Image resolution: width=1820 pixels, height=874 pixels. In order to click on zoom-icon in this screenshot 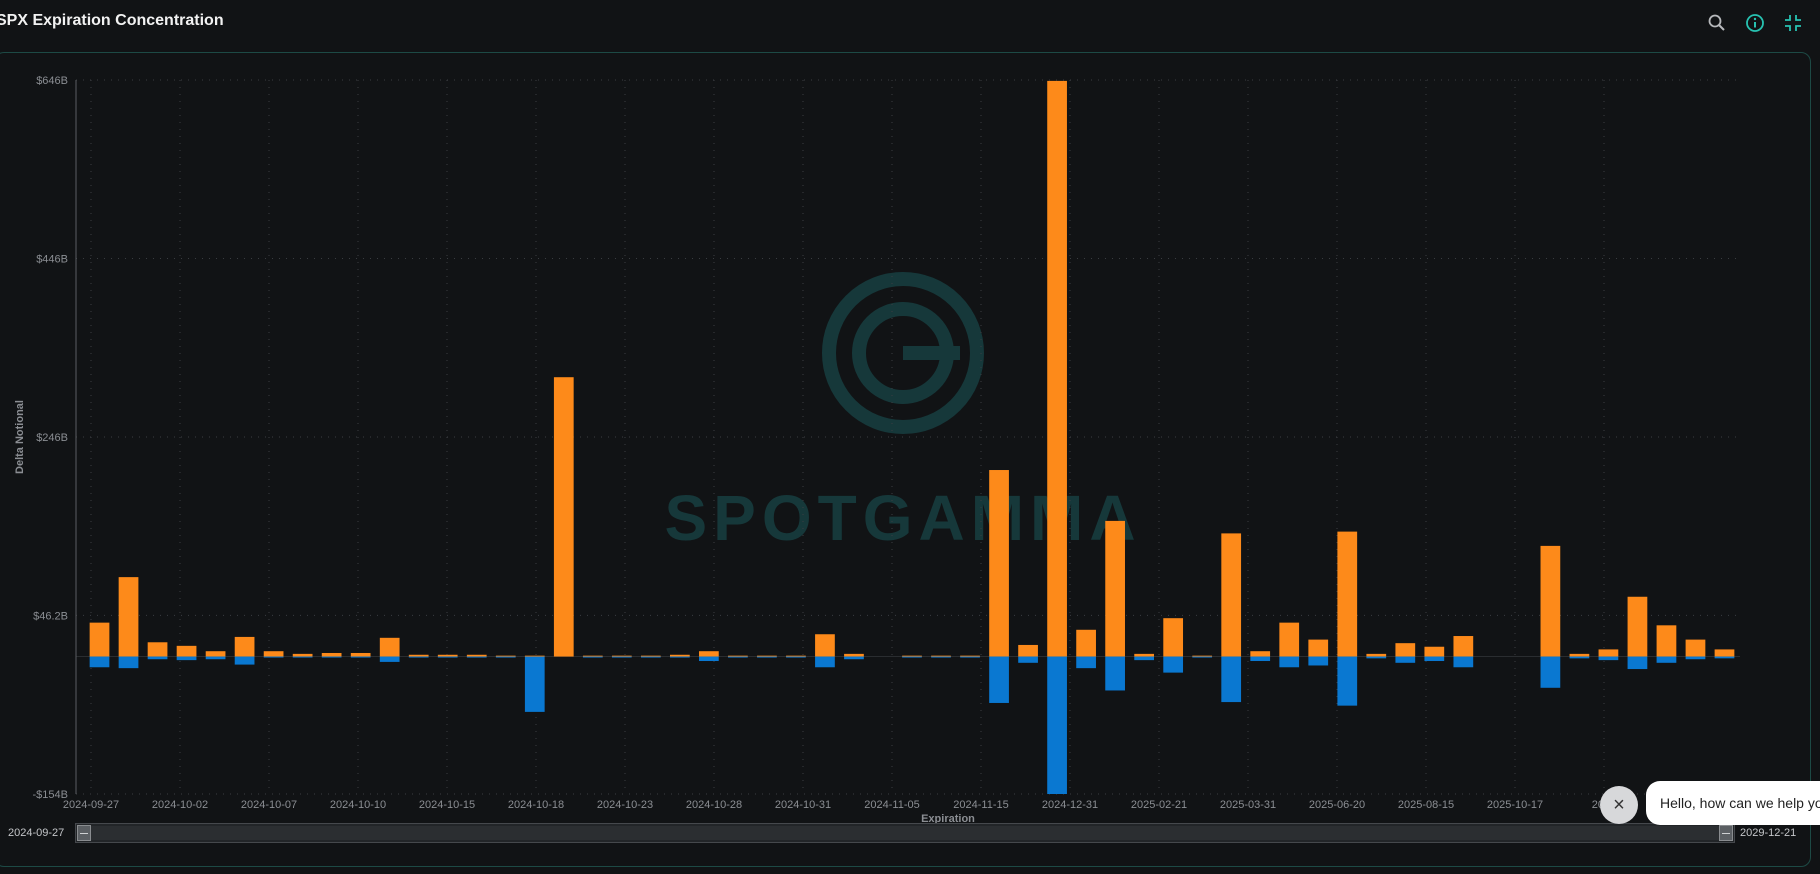, I will do `click(1717, 23)`.